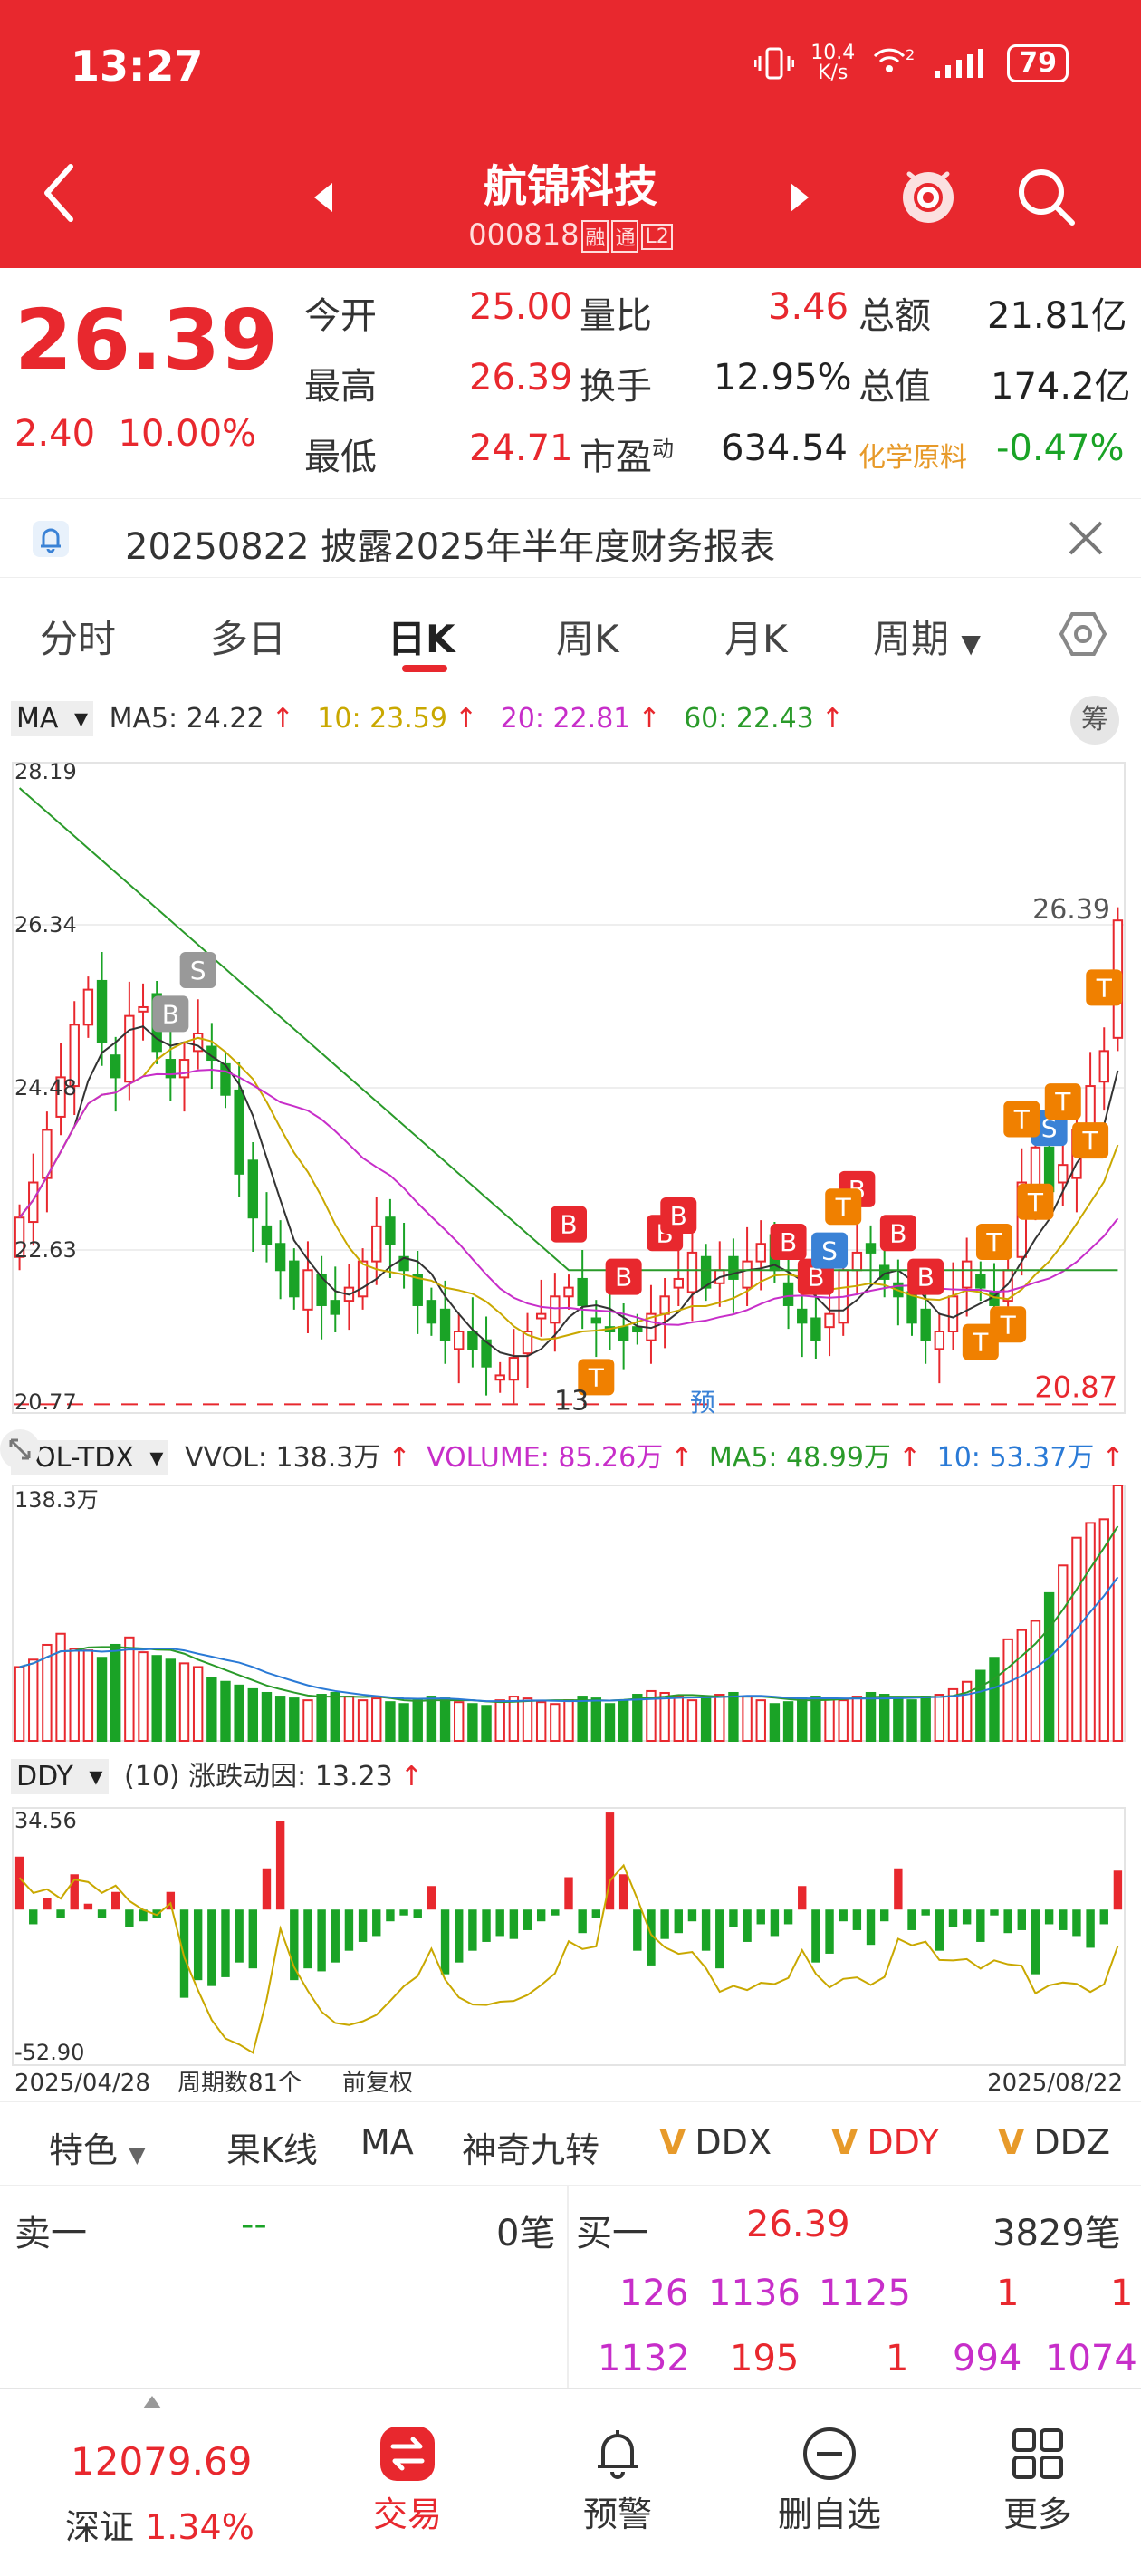  Describe the element at coordinates (569, 1639) in the screenshot. I see `vol-ma10-line` at that location.